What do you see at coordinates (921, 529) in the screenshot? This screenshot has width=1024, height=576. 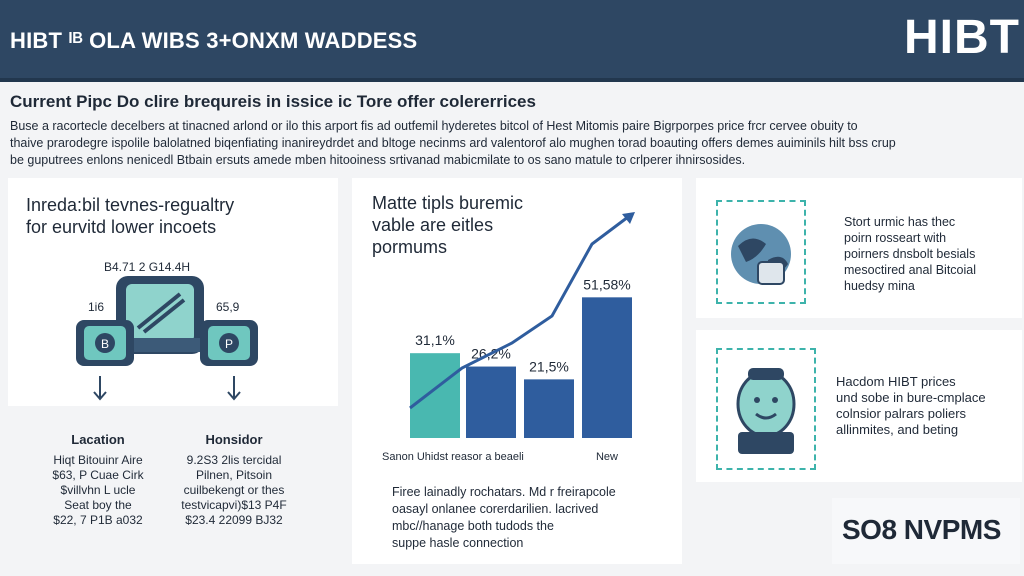 I see `bottom-label: SO8 NVPMS` at bounding box center [921, 529].